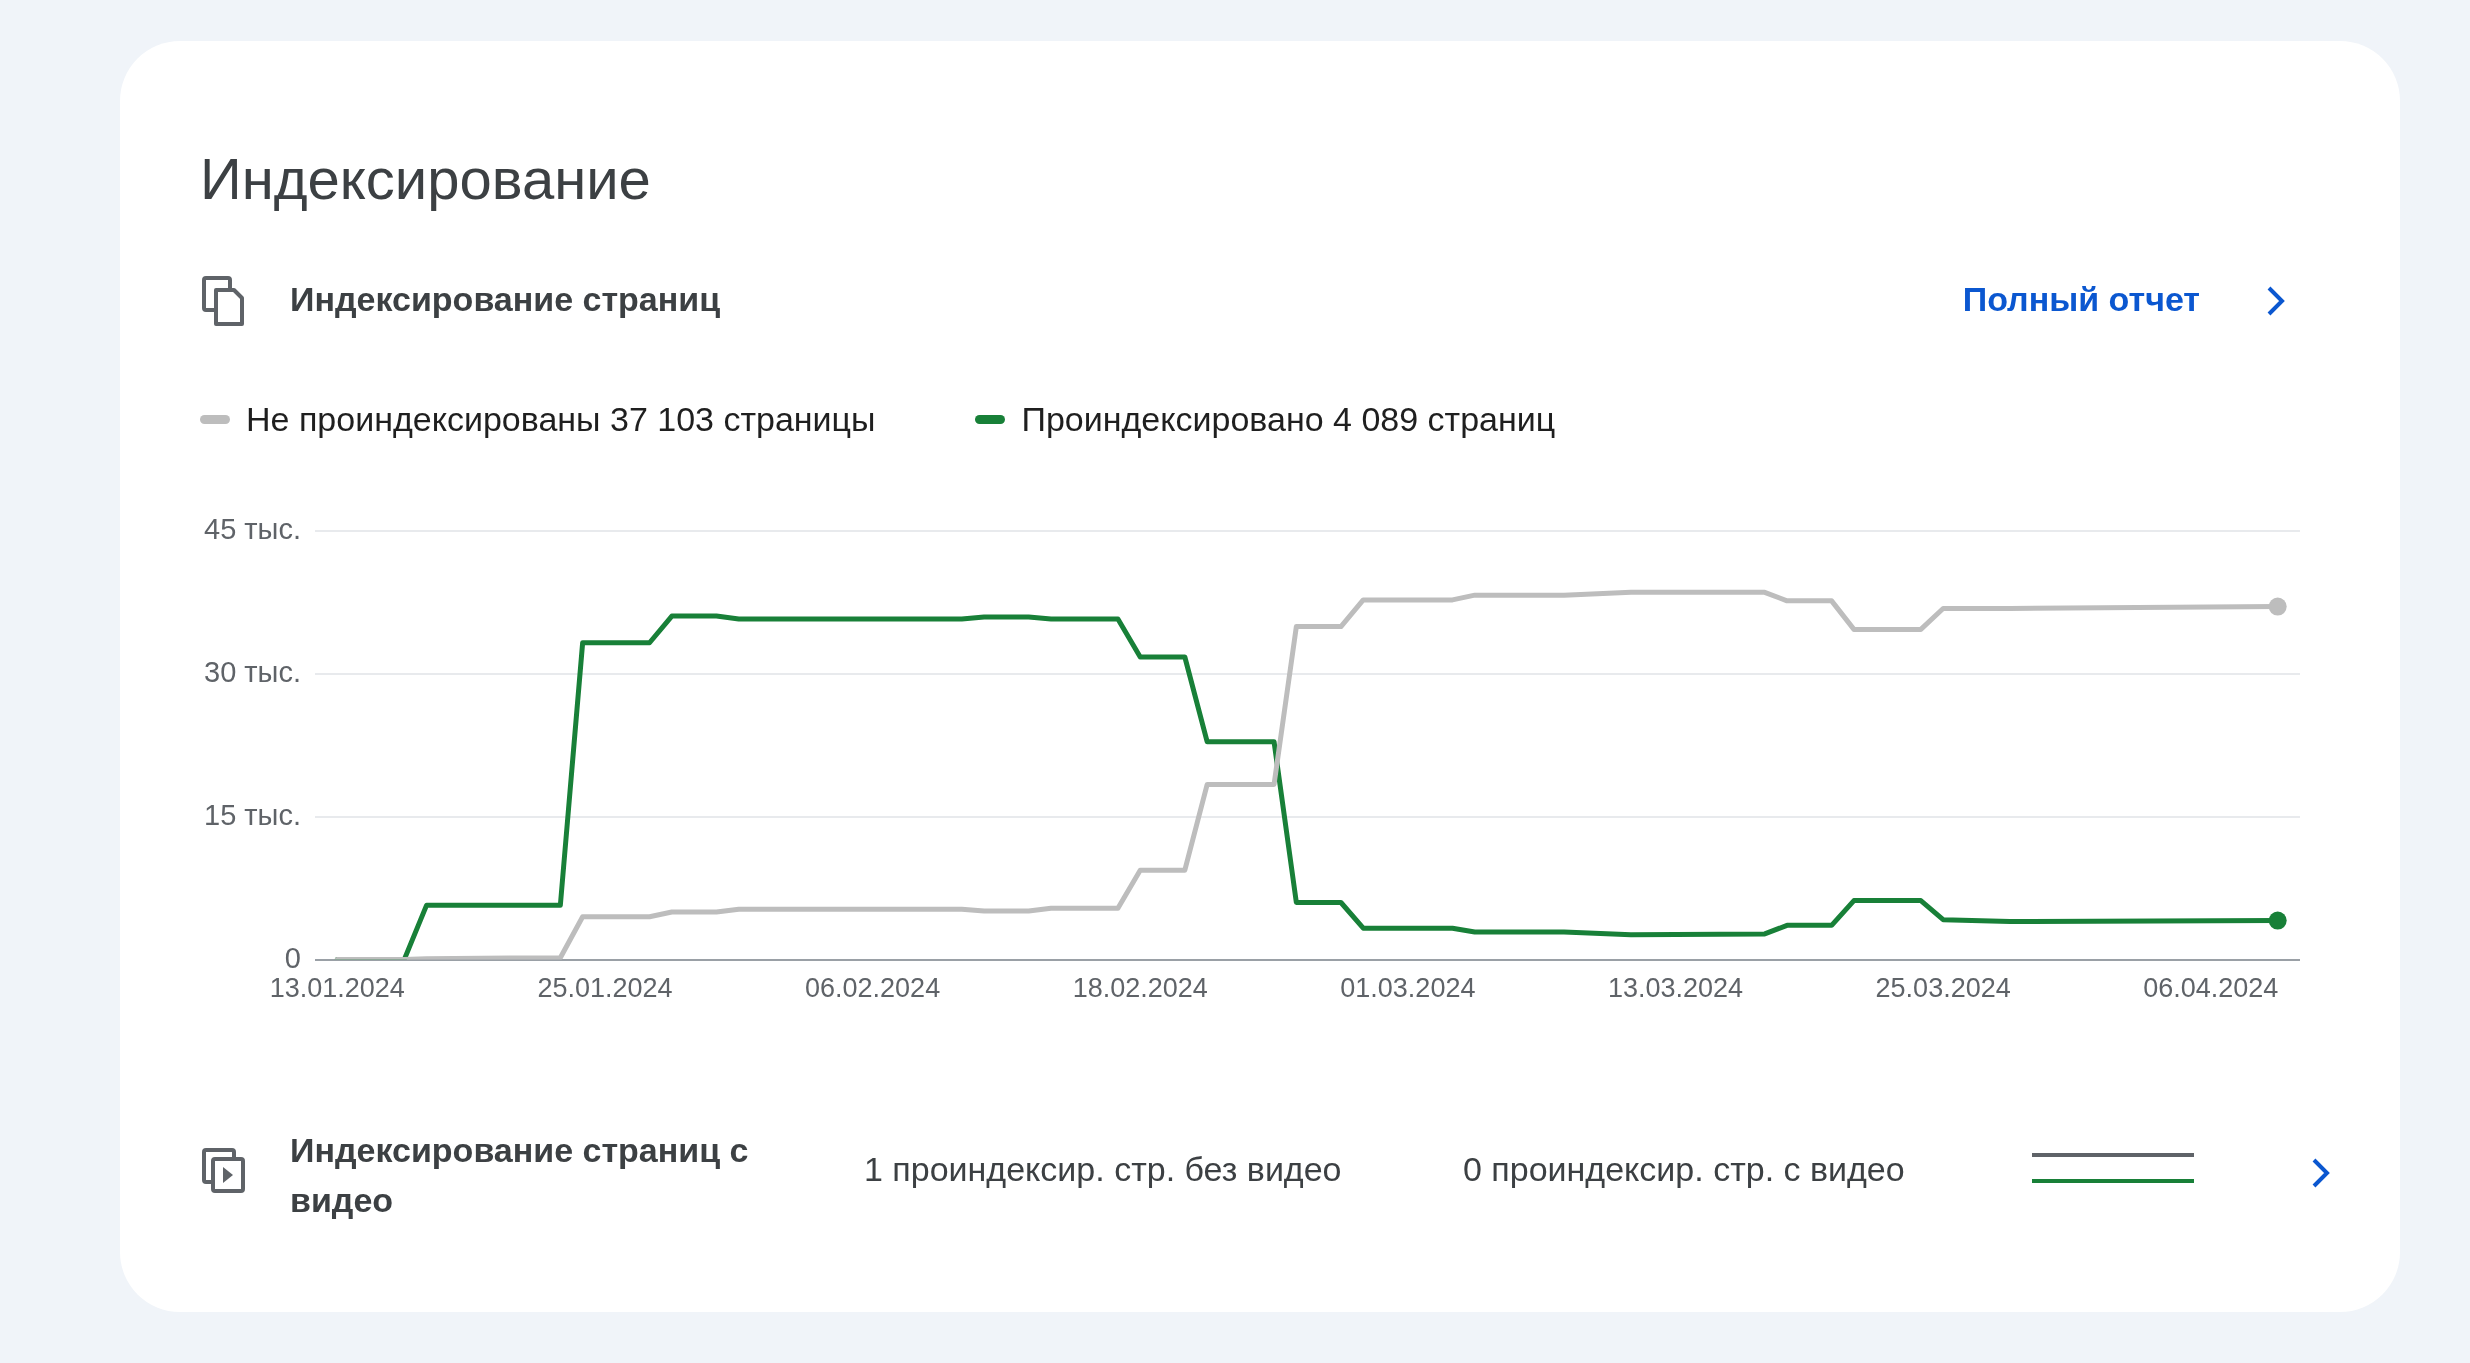  What do you see at coordinates (1408, 988) in the screenshot?
I see `x-tick-label: 01.03.2024` at bounding box center [1408, 988].